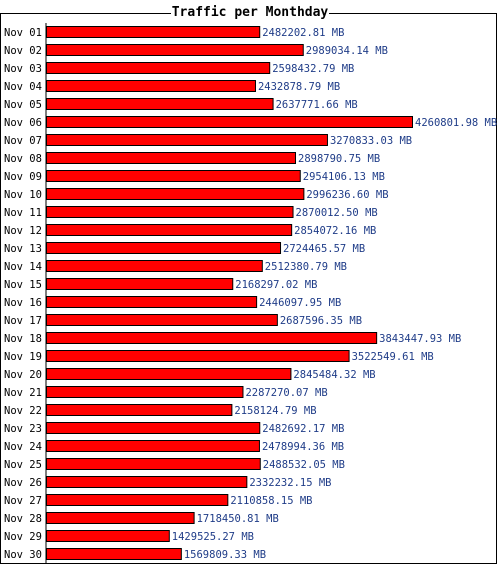  What do you see at coordinates (23, 249) in the screenshot?
I see `category-label: Nov 13` at bounding box center [23, 249].